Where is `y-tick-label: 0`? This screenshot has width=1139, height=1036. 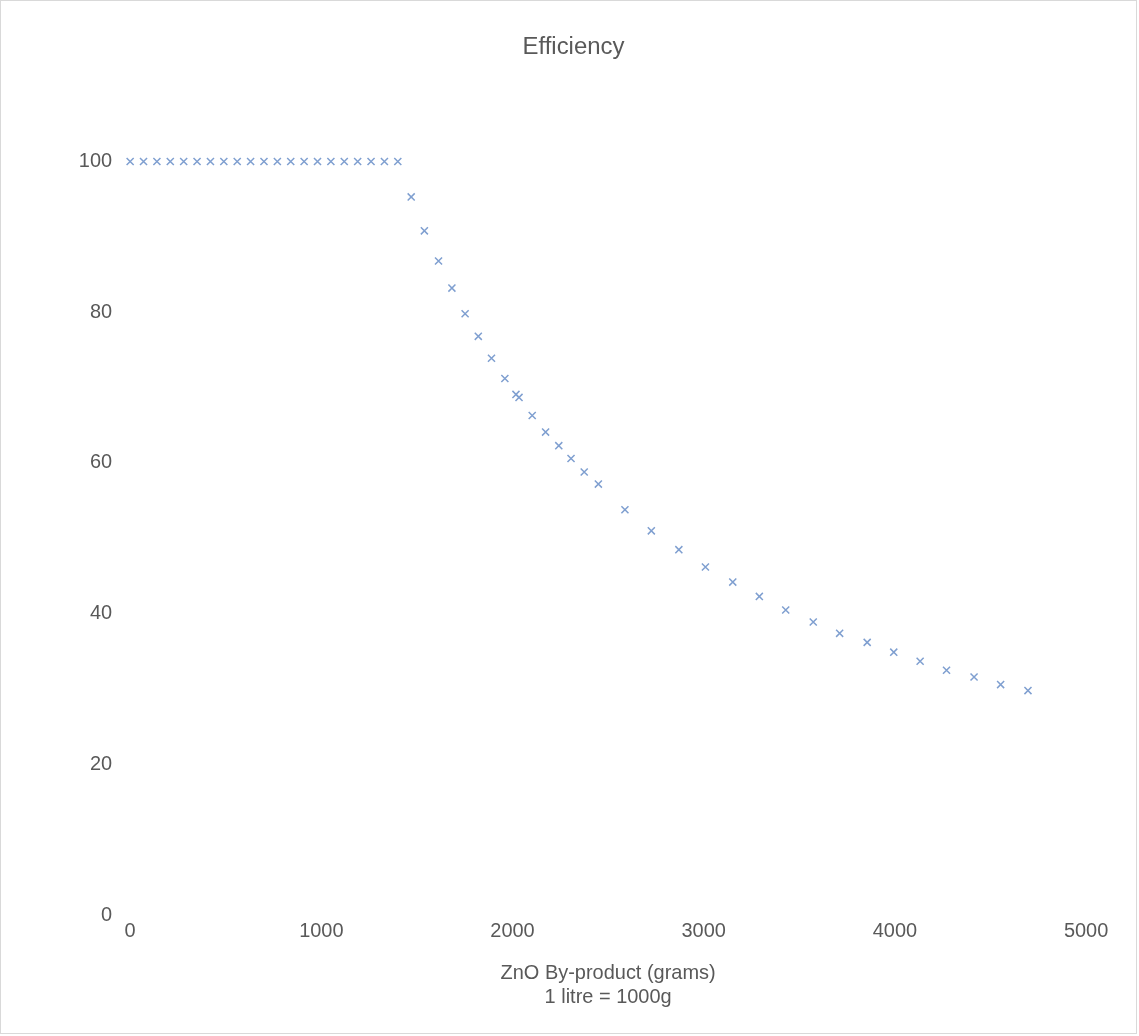 y-tick-label: 0 is located at coordinates (107, 913).